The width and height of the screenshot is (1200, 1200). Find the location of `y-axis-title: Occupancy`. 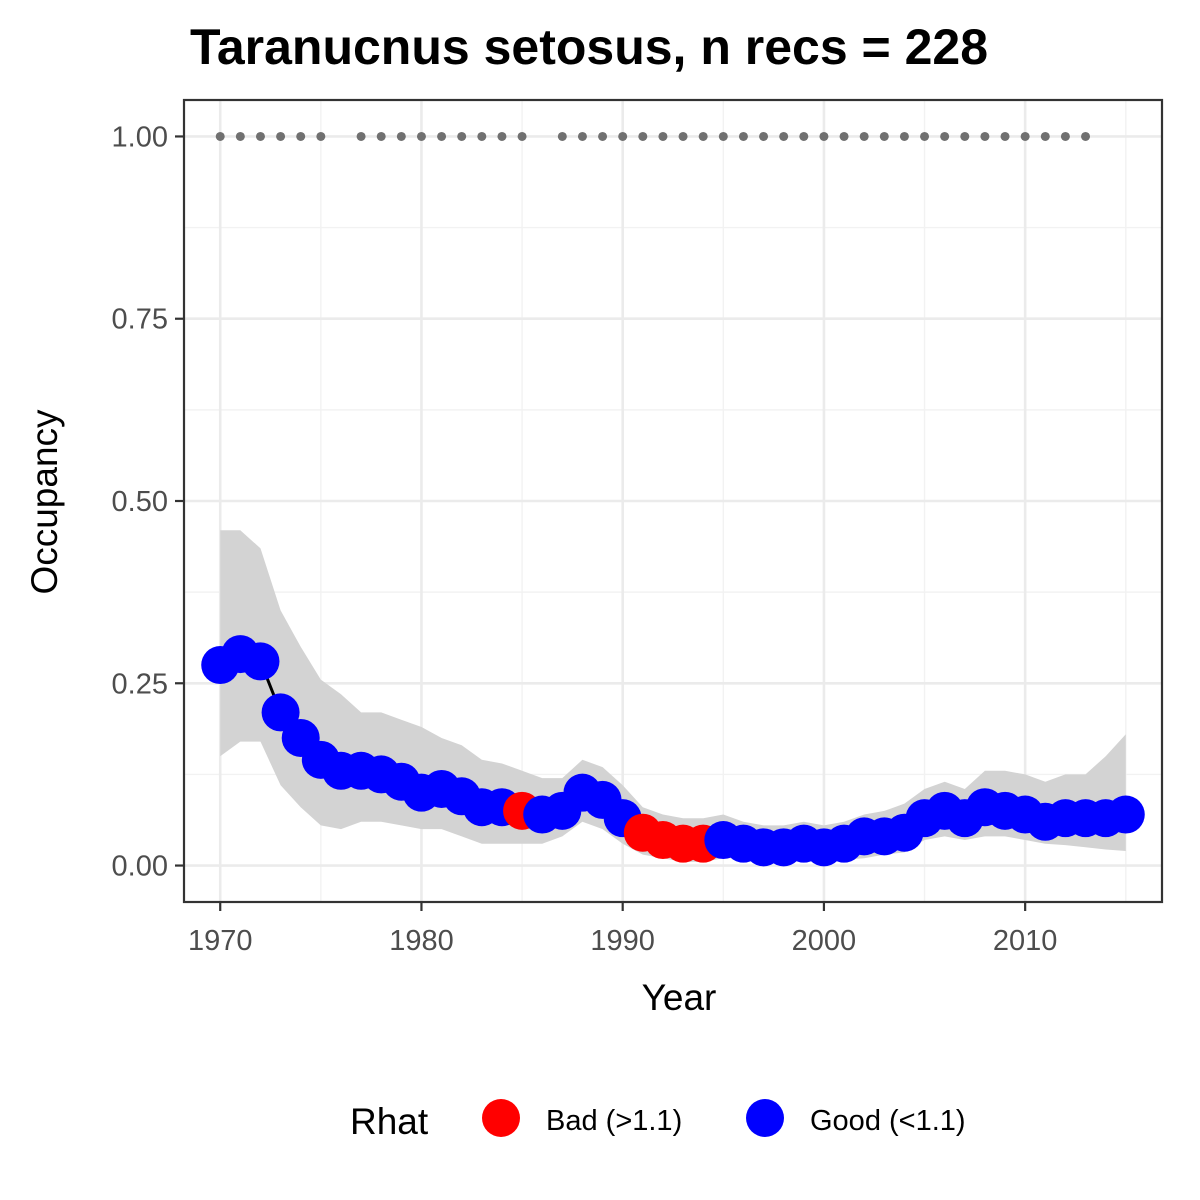

y-axis-title: Occupancy is located at coordinates (44, 502).